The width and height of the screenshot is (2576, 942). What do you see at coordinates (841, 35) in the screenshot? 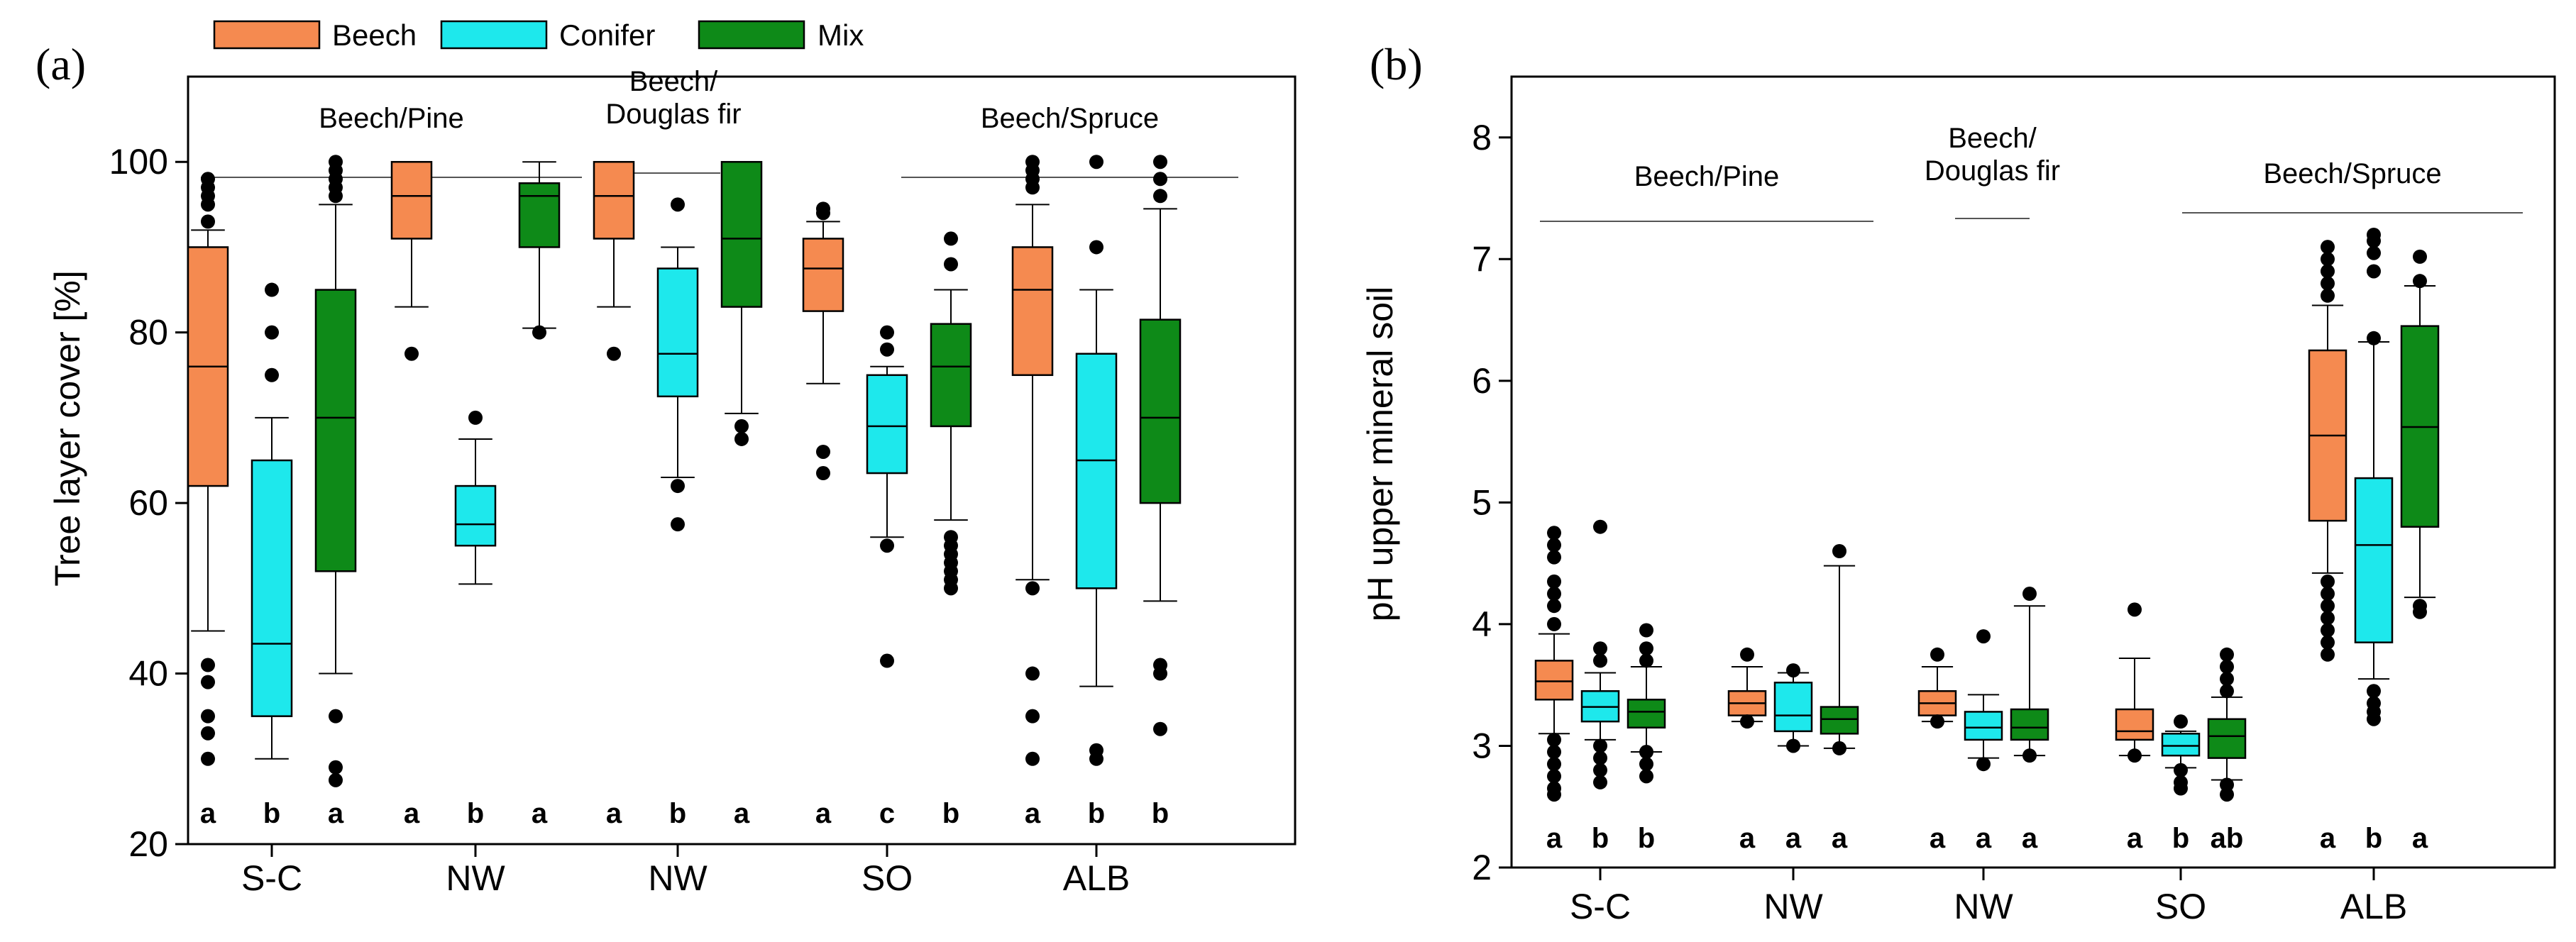
I see `legend-label-mix: Mix` at bounding box center [841, 35].